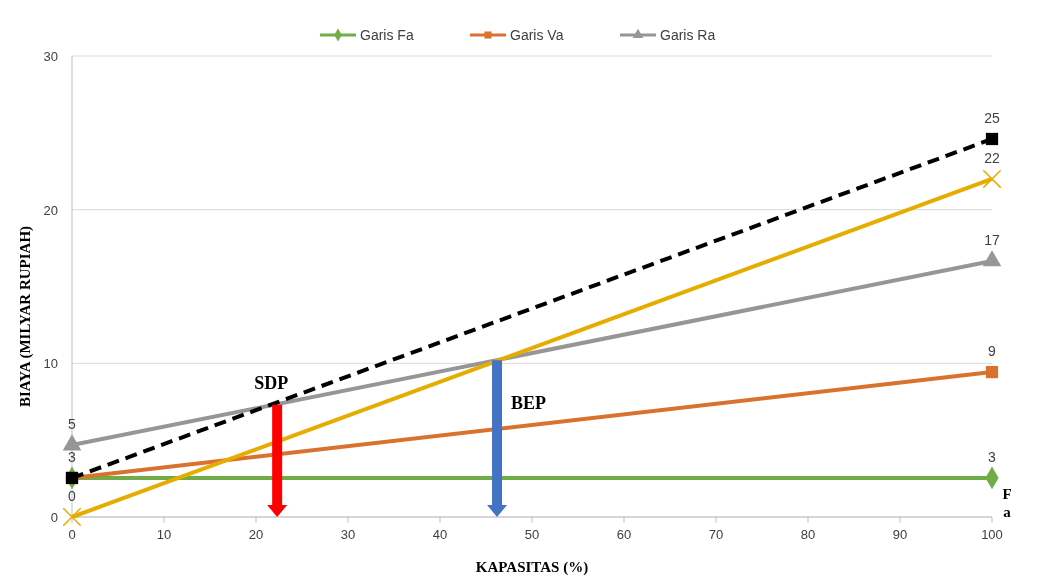  What do you see at coordinates (532, 567) in the screenshot?
I see `x-axis-title: KAPASITAS (%)` at bounding box center [532, 567].